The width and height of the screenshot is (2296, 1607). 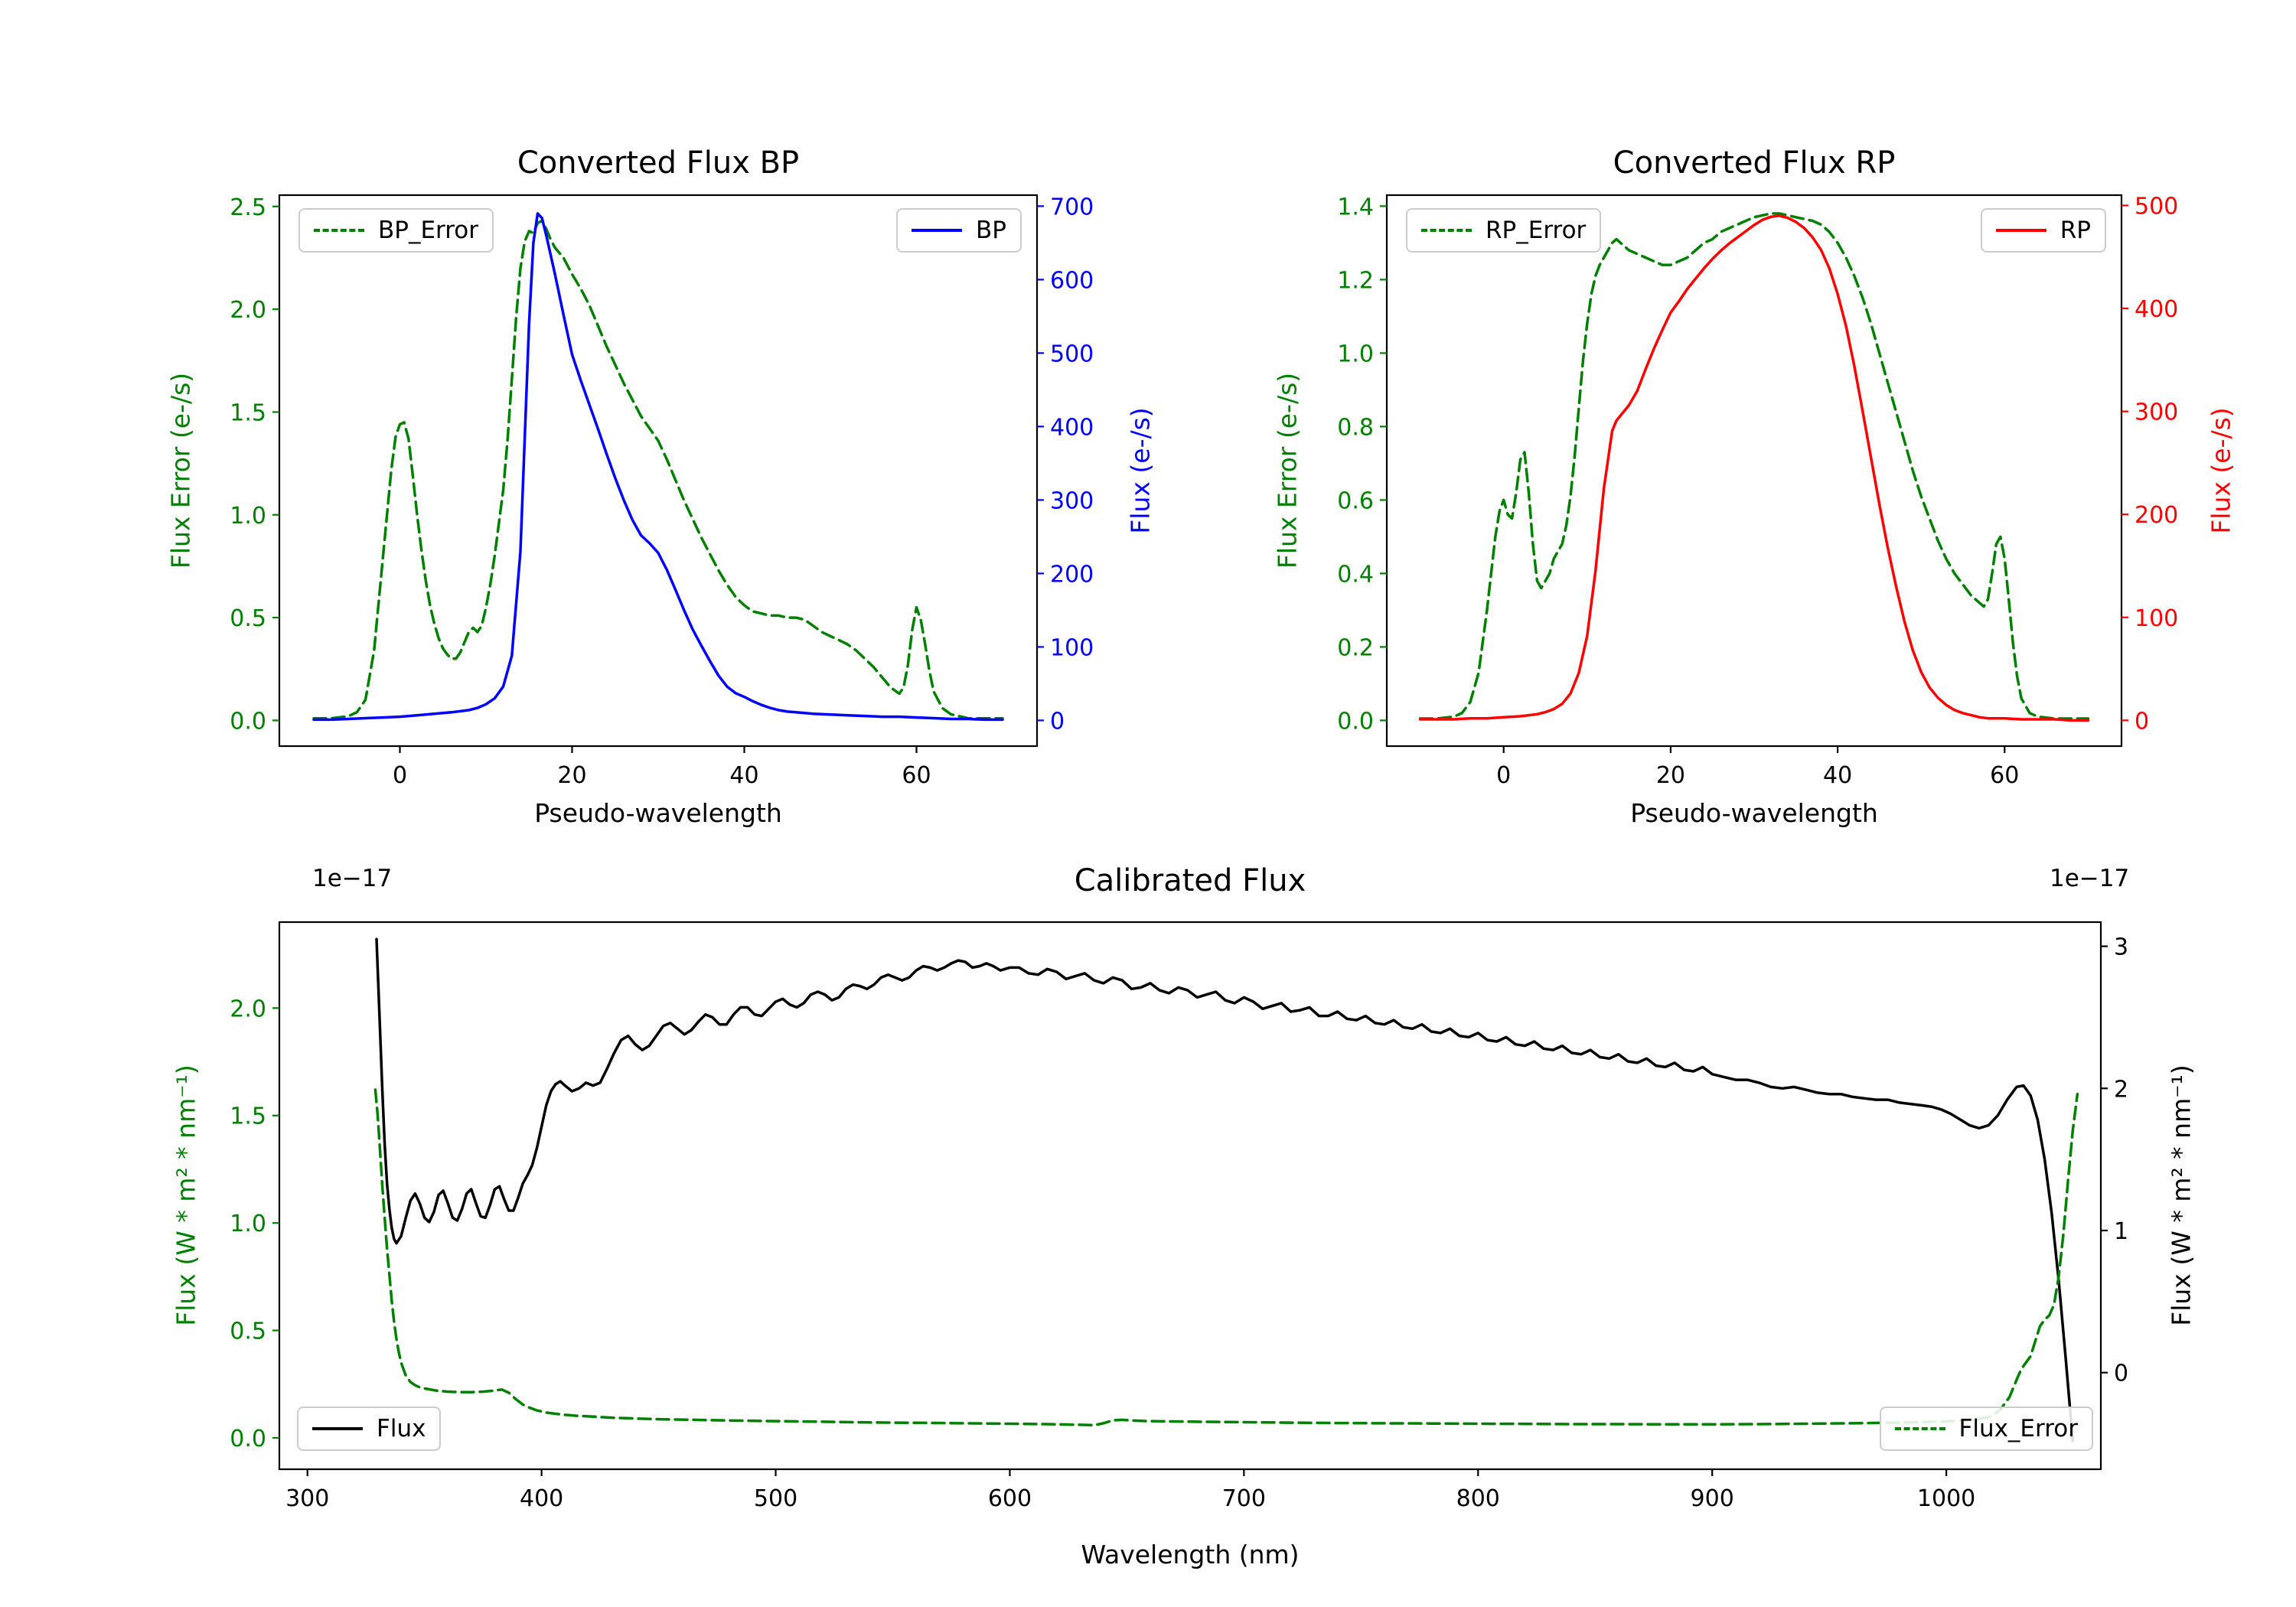 I want to click on svg-text: 0.6, so click(x=1355, y=501).